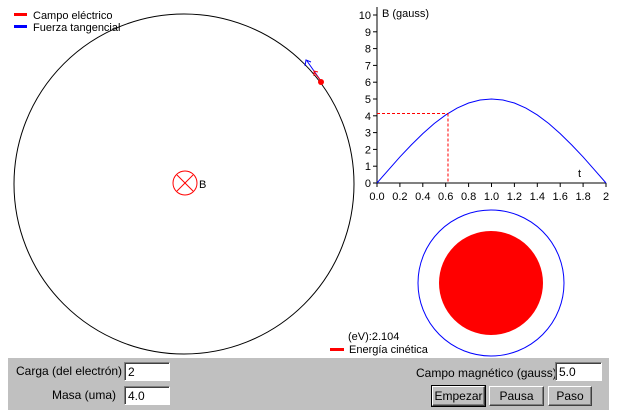  Describe the element at coordinates (321, 82) in the screenshot. I see `particle` at that location.